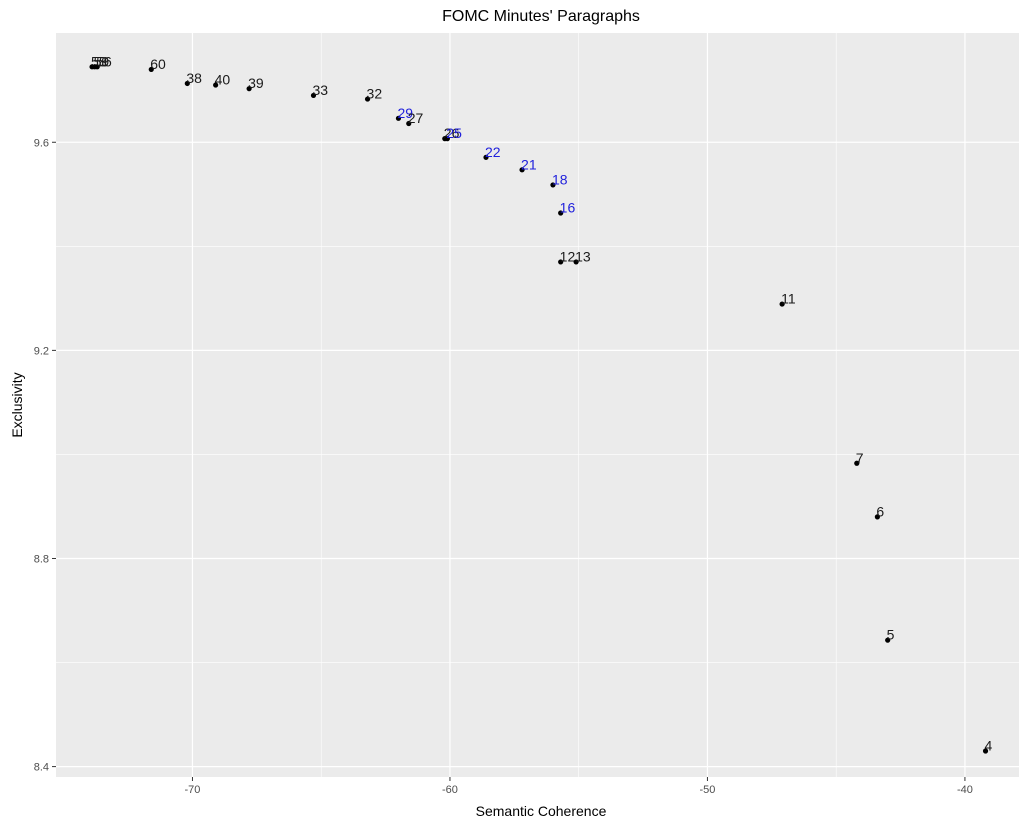 The width and height of the screenshot is (1019, 823). What do you see at coordinates (707, 790) in the screenshot?
I see `x-tick-label: -50` at bounding box center [707, 790].